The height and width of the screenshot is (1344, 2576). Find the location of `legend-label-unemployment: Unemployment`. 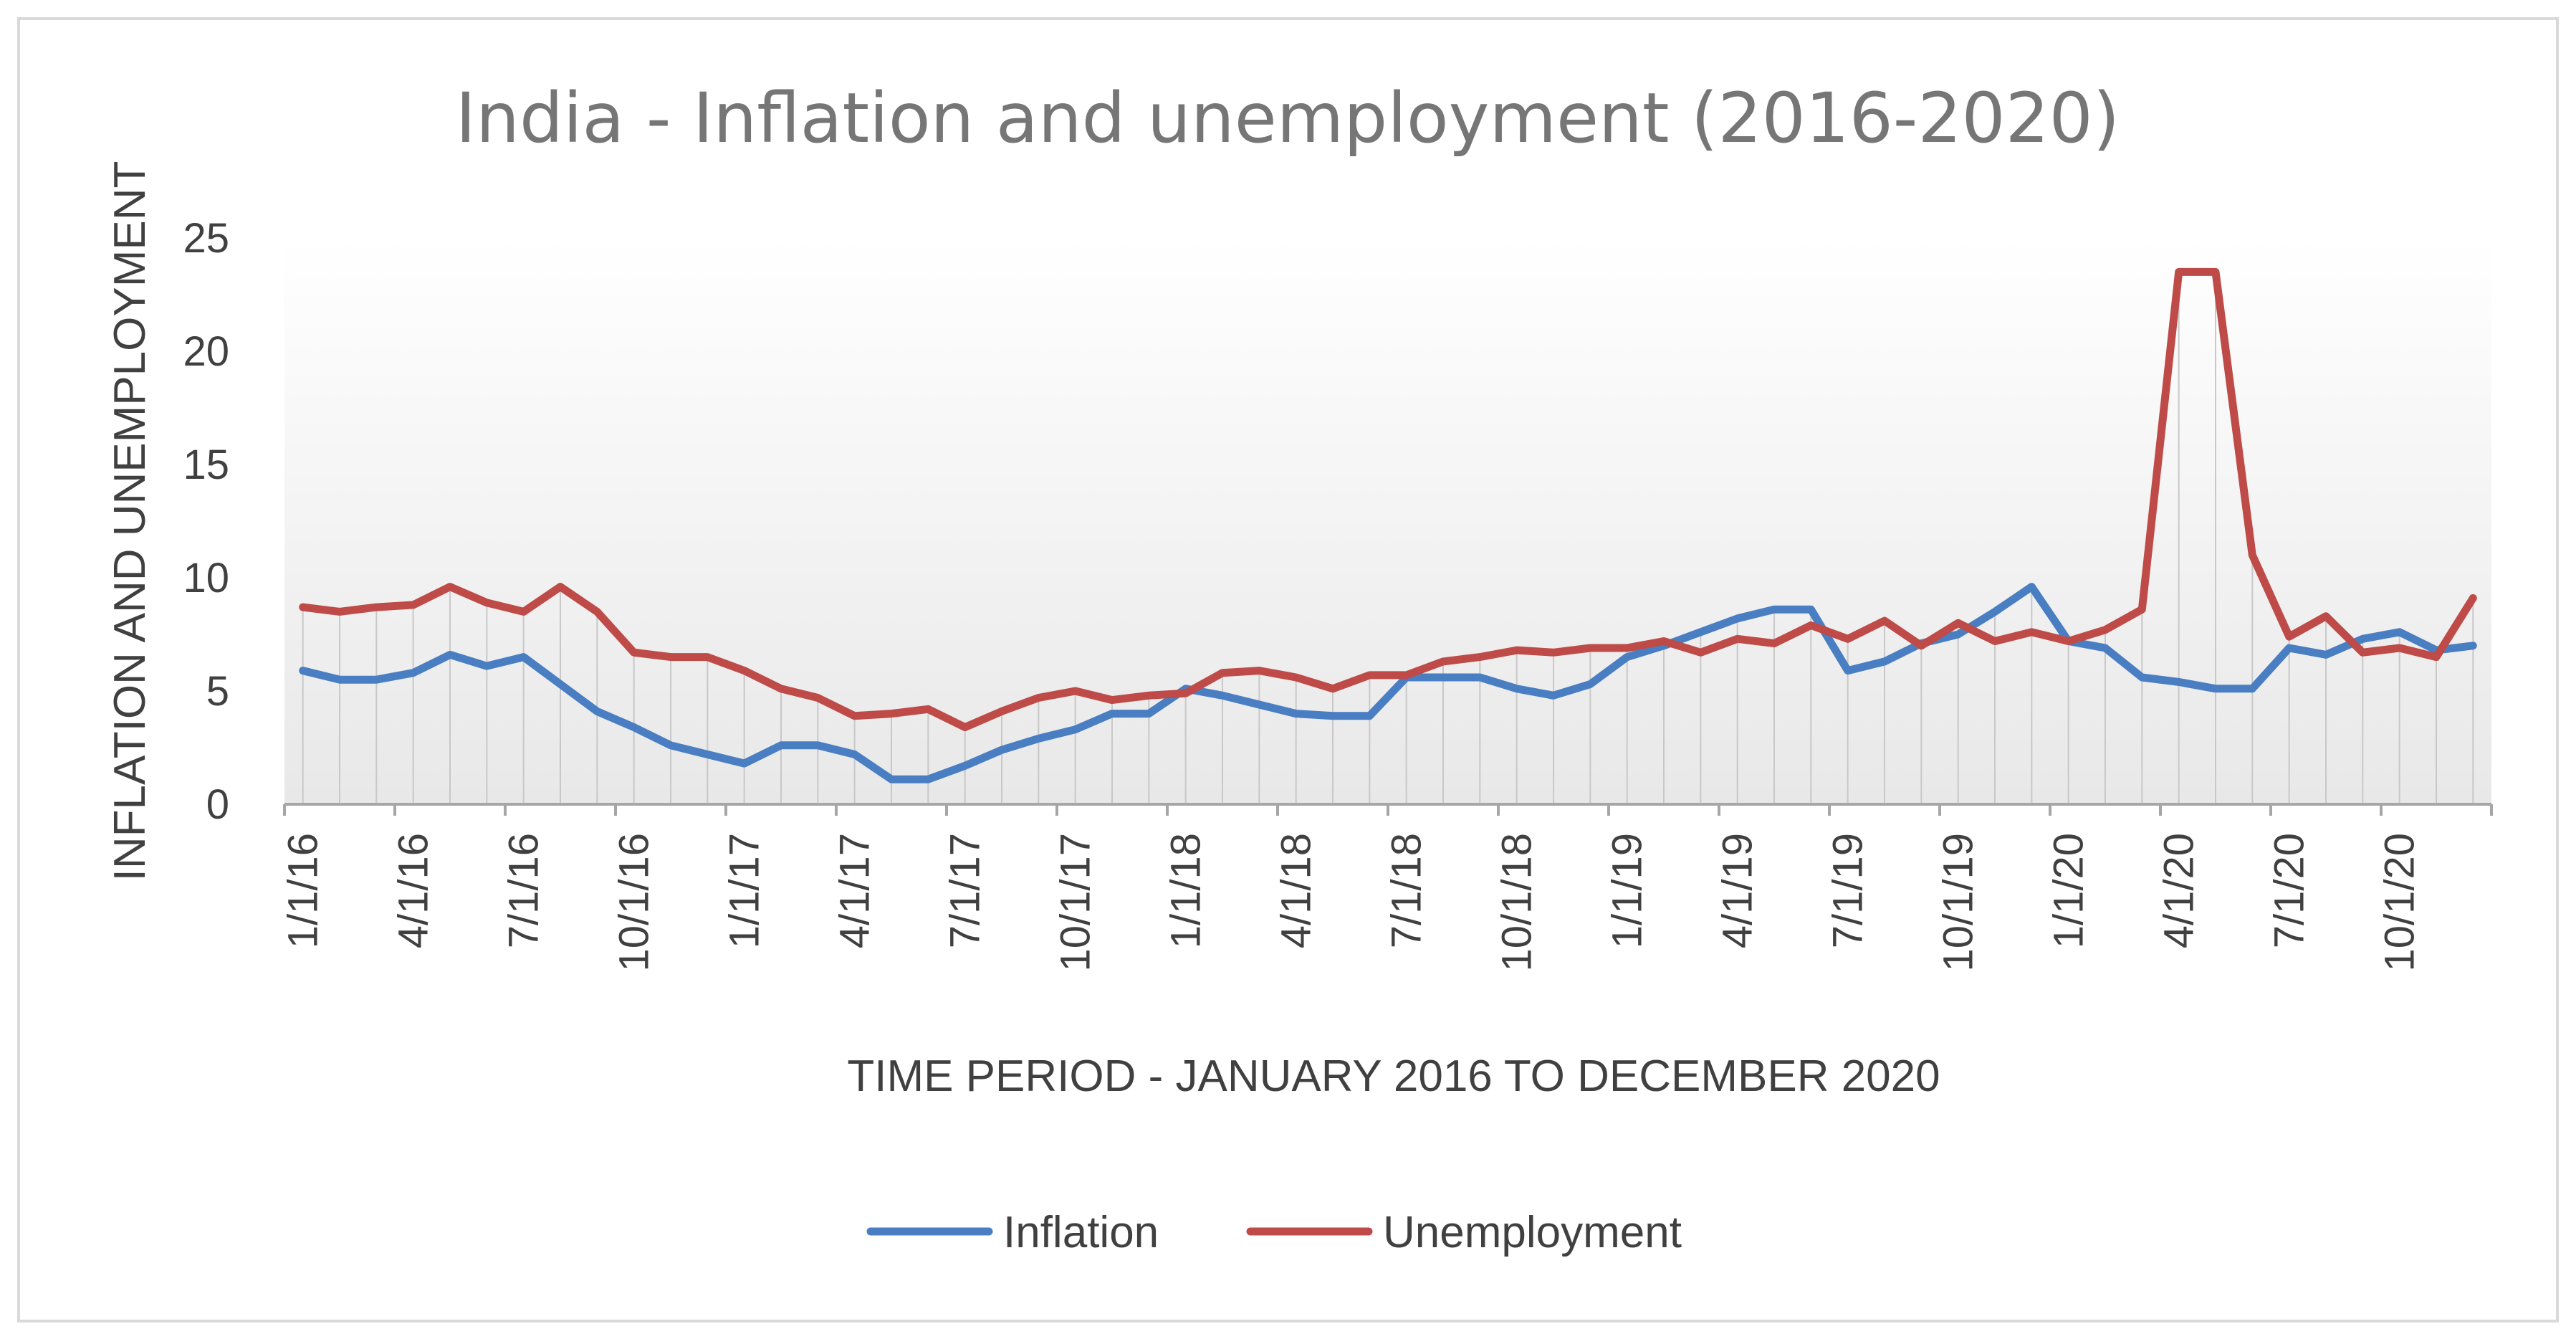

legend-label-unemployment: Unemployment is located at coordinates (1533, 1233).